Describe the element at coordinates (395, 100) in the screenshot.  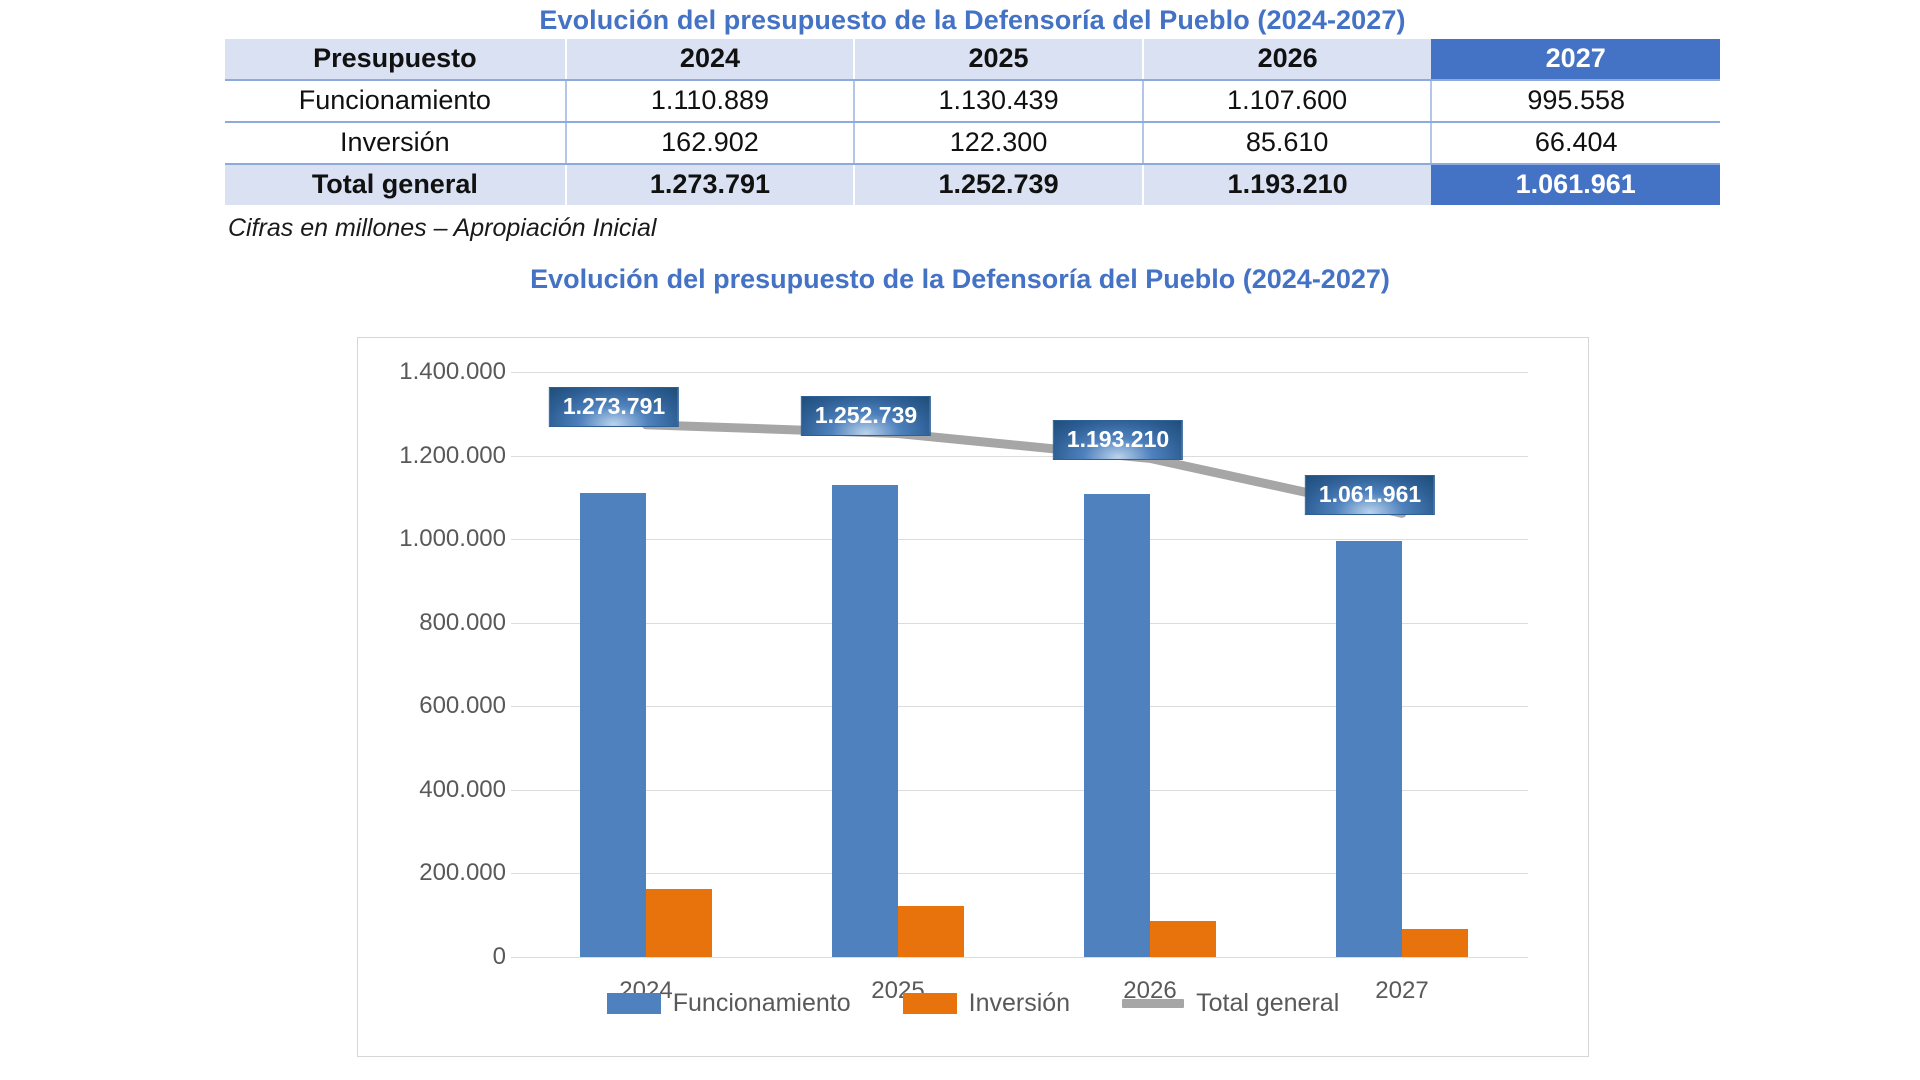
I see `row-label-funcionamiento: Funcionamiento` at that location.